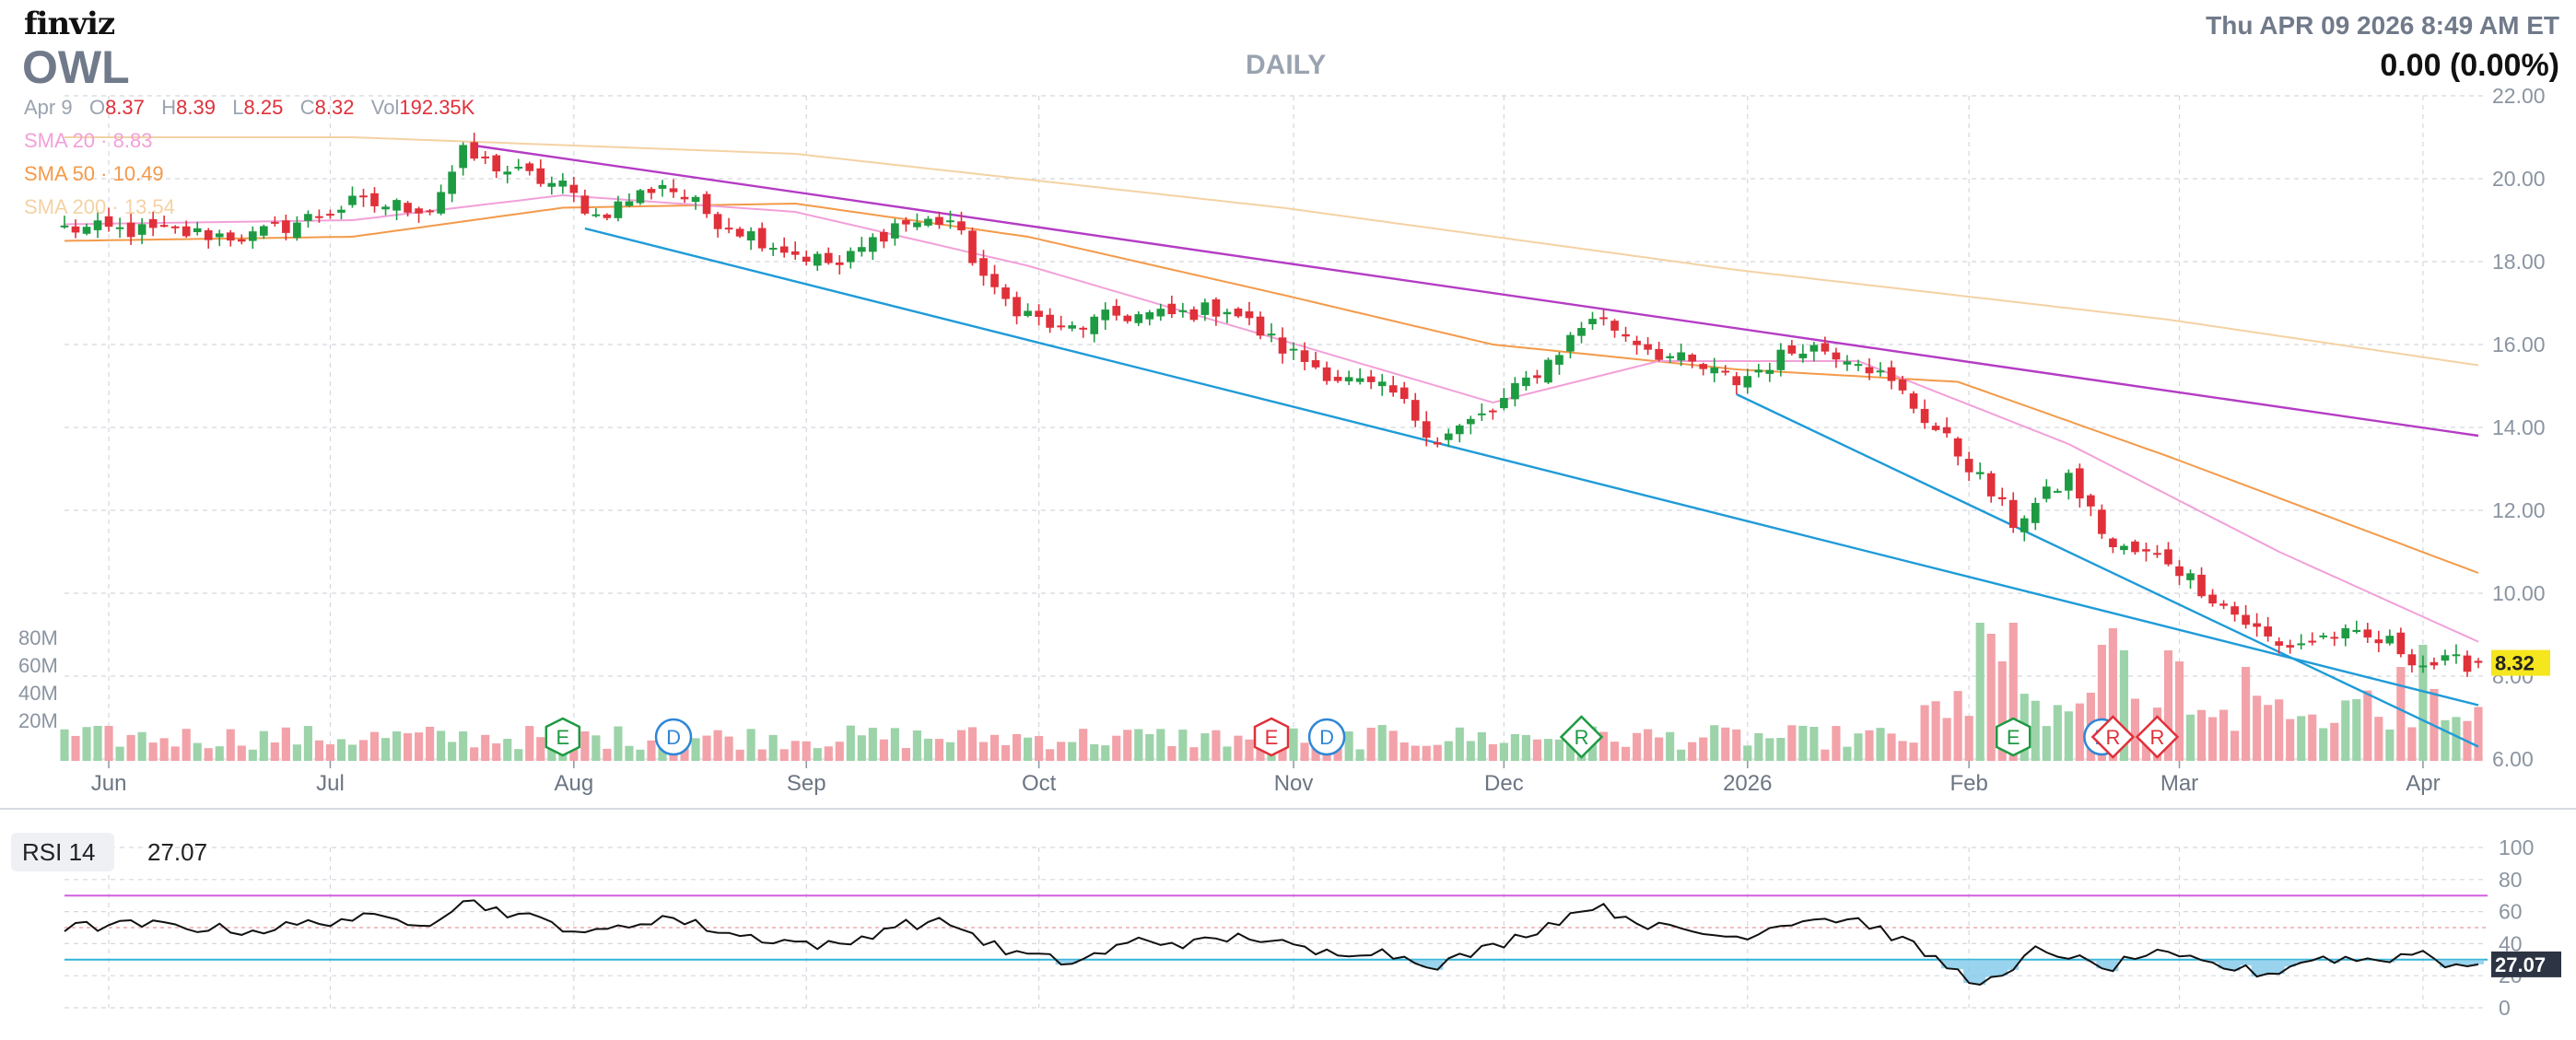 Image resolution: width=2576 pixels, height=1040 pixels. What do you see at coordinates (88, 140) in the screenshot?
I see `sma20-legend: SMA 20 · 8.83` at bounding box center [88, 140].